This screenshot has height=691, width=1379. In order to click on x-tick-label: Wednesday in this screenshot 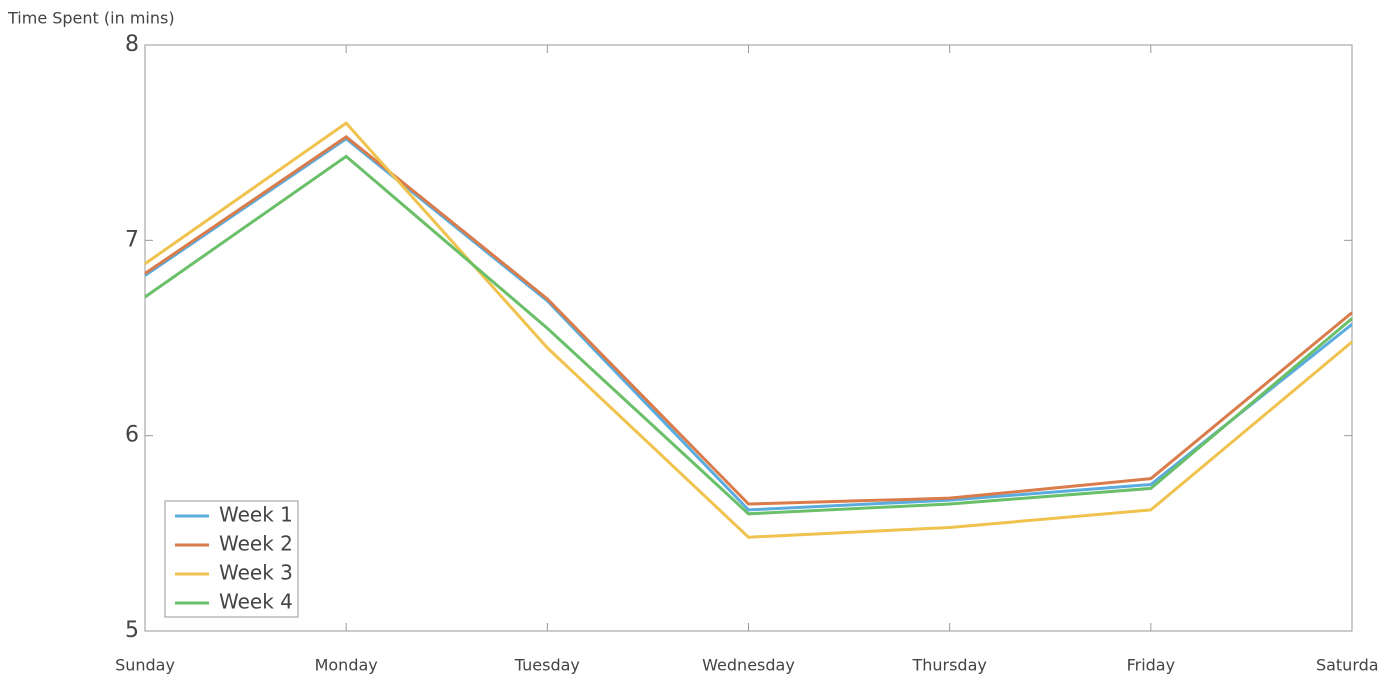, I will do `click(748, 665)`.